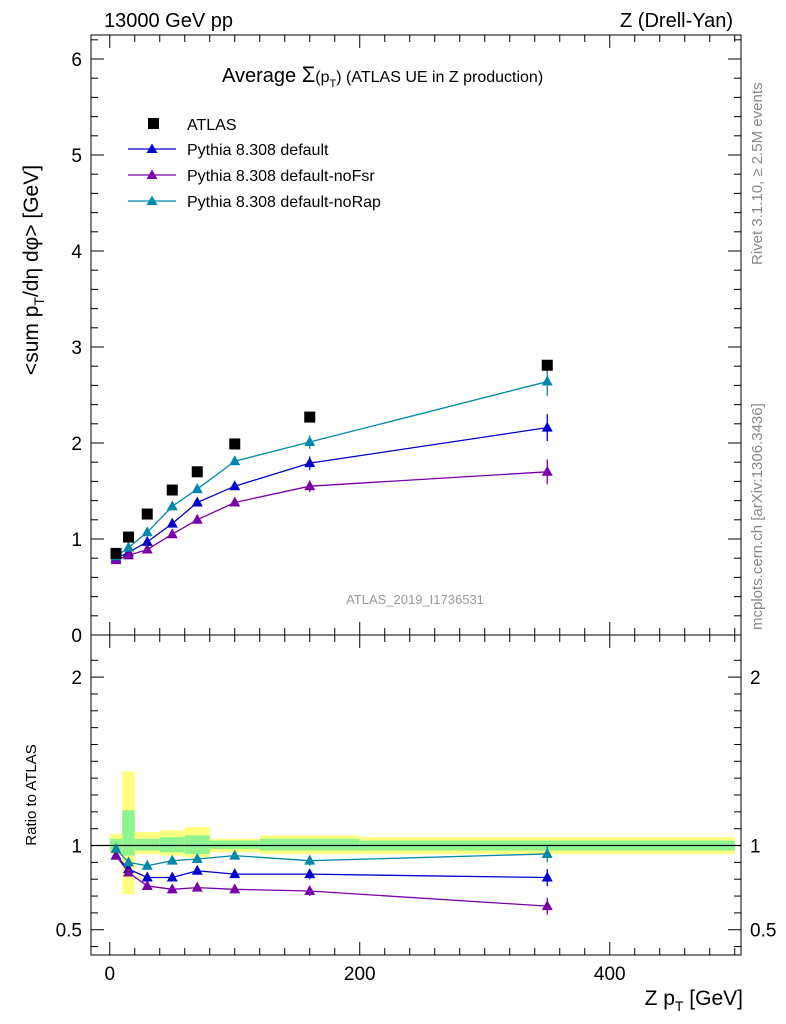 The height and width of the screenshot is (1024, 786). Describe the element at coordinates (168, 21) in the screenshot. I see `header-collision: 13000 GeV pp` at that location.